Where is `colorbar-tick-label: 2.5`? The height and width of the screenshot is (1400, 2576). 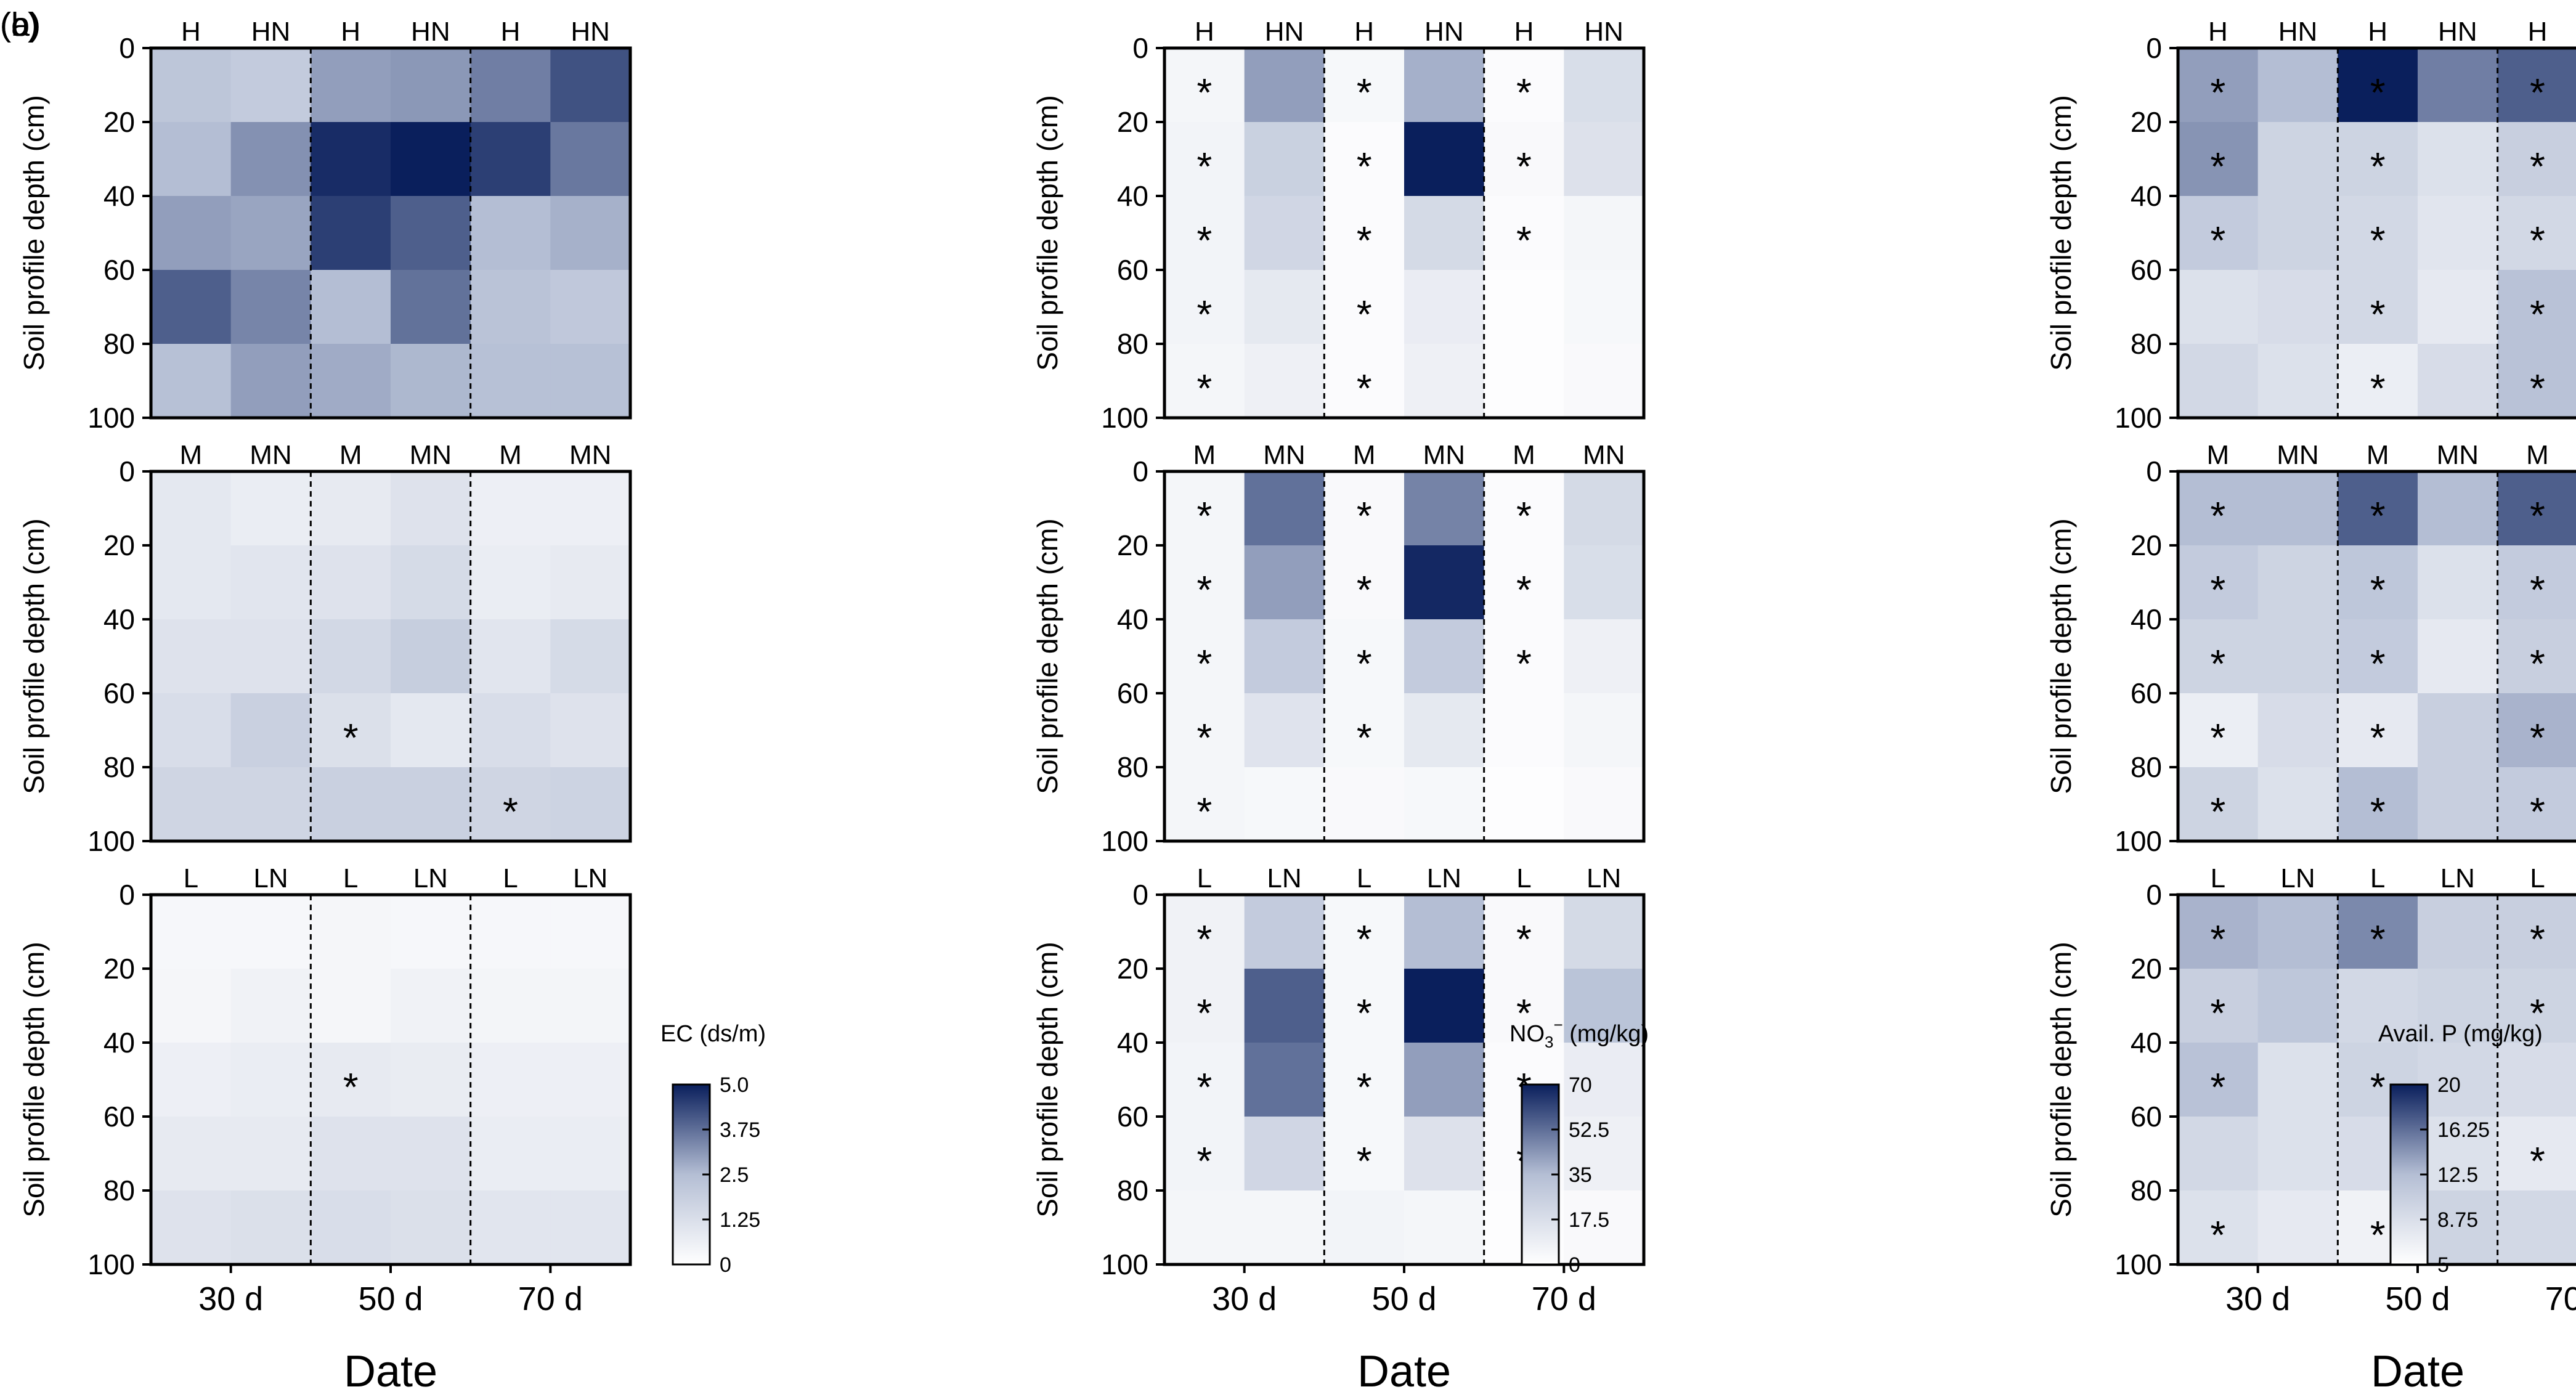 colorbar-tick-label: 2.5 is located at coordinates (734, 1175).